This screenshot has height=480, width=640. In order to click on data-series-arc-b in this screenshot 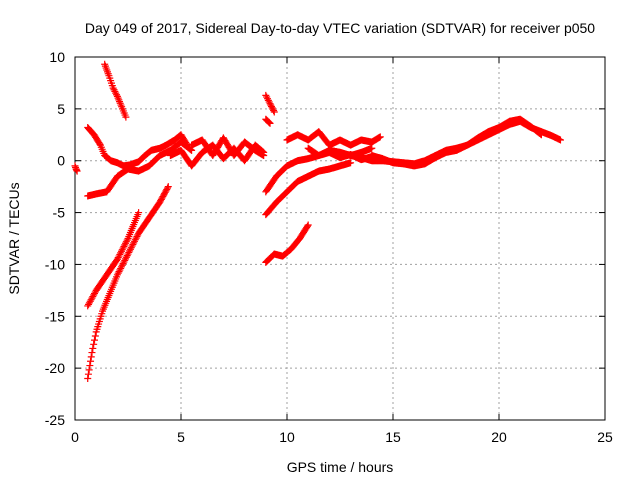, I will do `click(115, 90)`.